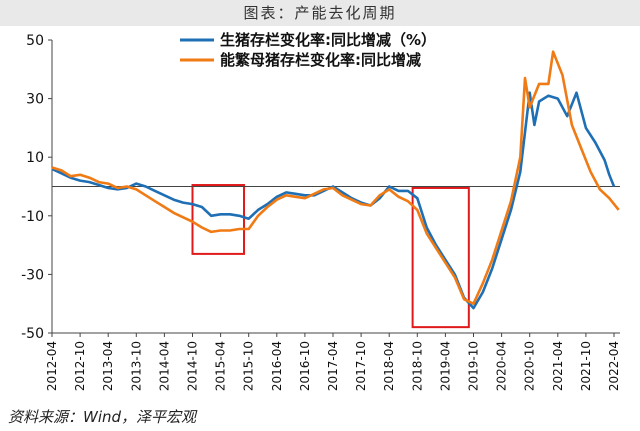 The image size is (640, 431). What do you see at coordinates (308, 50) in the screenshot?
I see `legend: 生猪存栏变化率:同比增减（%） 能繁母猪存栏变化率:同比增减` at bounding box center [308, 50].